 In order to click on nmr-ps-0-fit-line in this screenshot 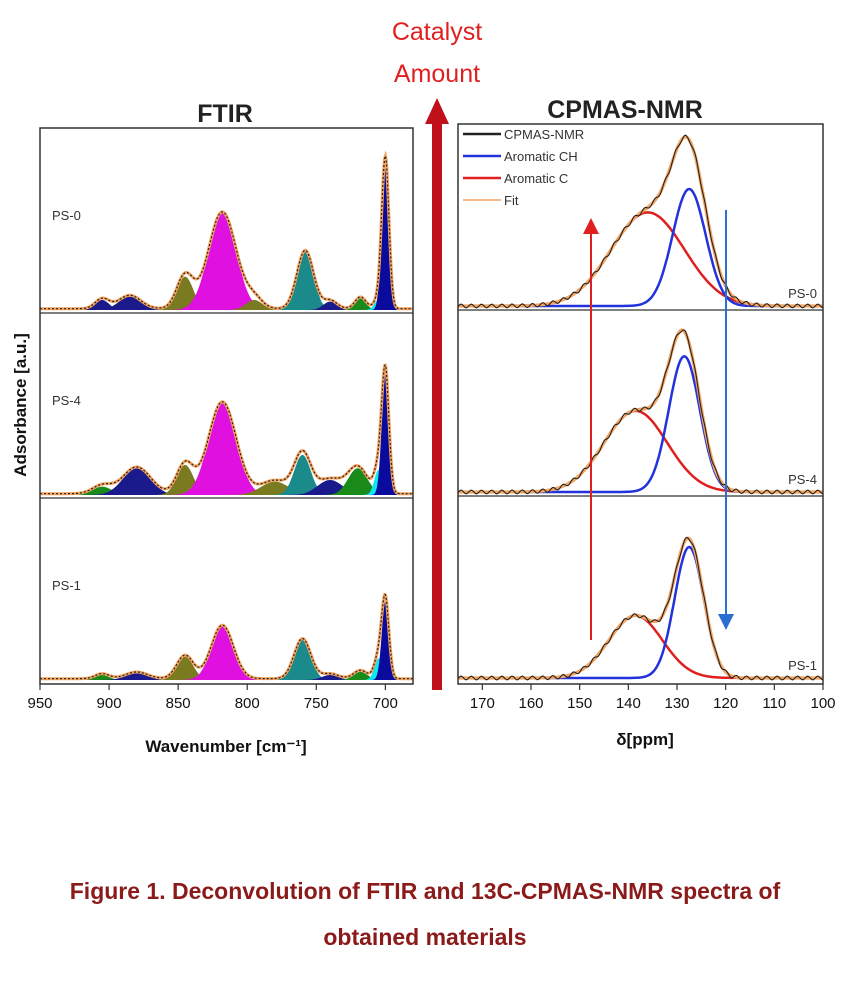, I will do `click(640, 221)`.